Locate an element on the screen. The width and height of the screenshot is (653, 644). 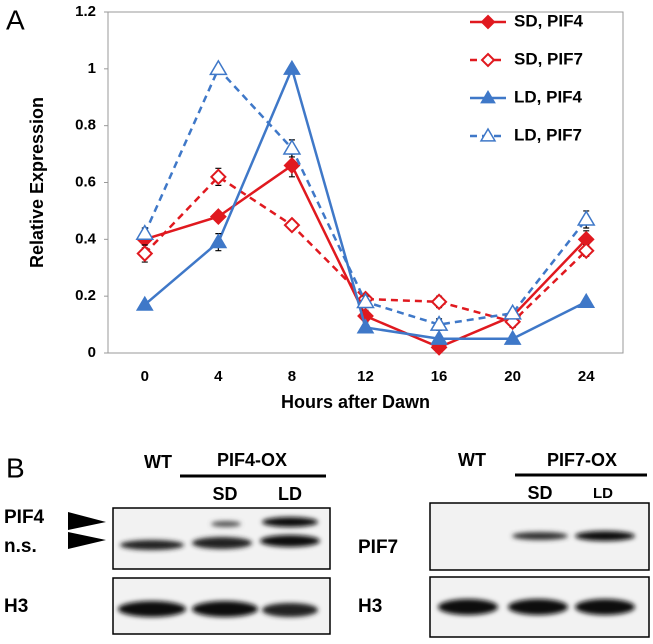
x-tick-label: 12 is located at coordinates (365, 376).